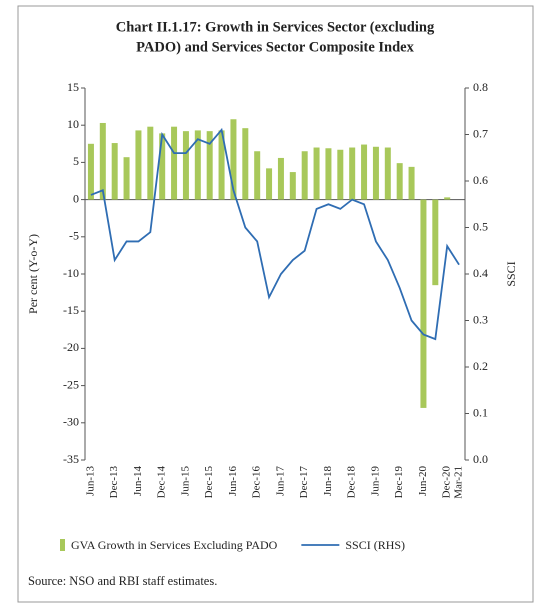  Describe the element at coordinates (375, 545) in the screenshot. I see `legend-label: SSCI (RHS)` at that location.